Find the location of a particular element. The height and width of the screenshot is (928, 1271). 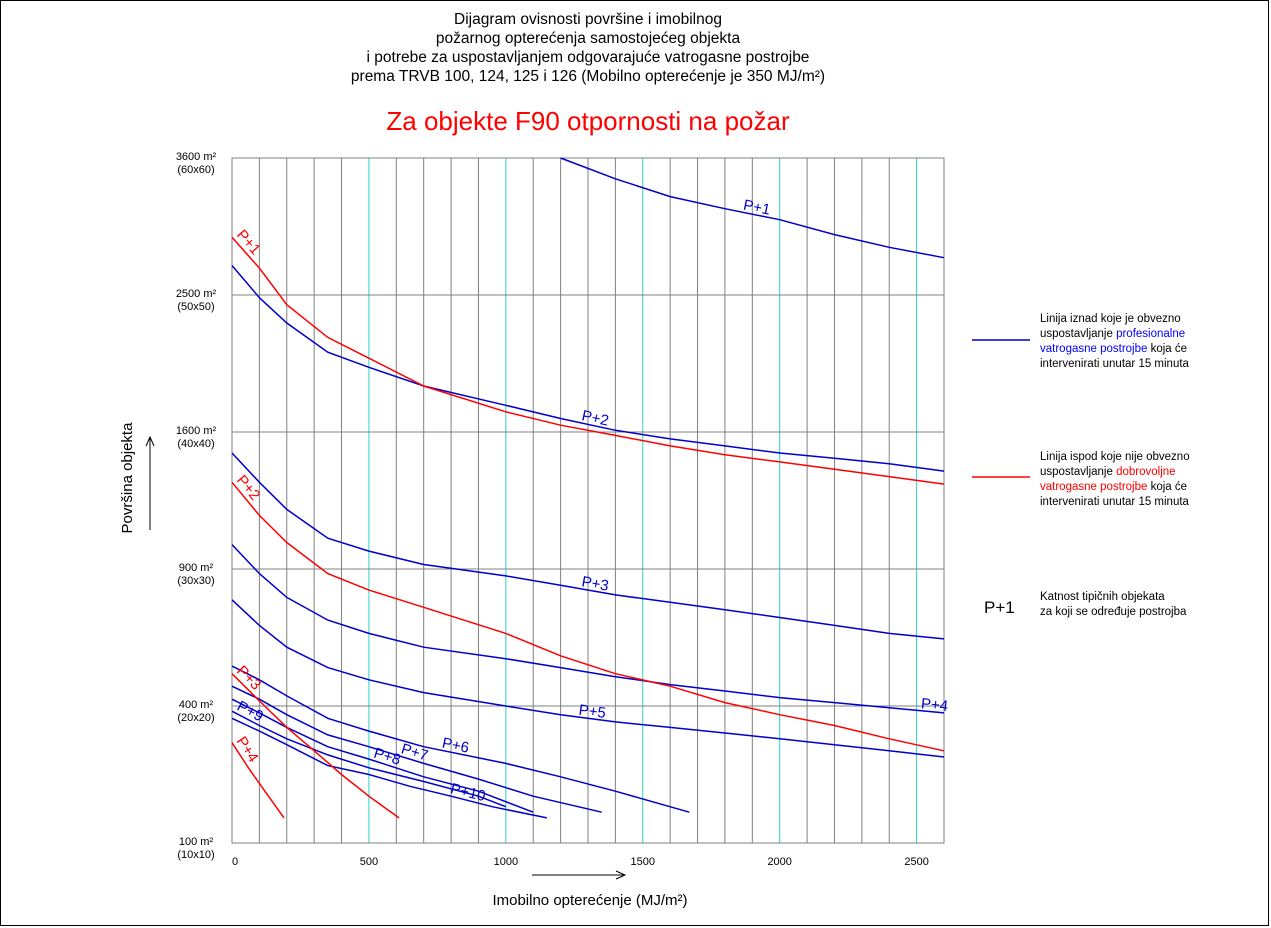

x-tick-label: 0 is located at coordinates (235, 862).